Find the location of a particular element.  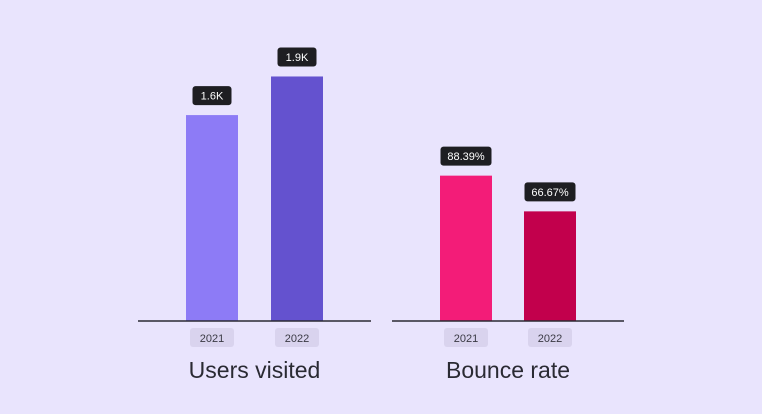

users-visited-tick-label-2022: 2022 is located at coordinates (297, 339).